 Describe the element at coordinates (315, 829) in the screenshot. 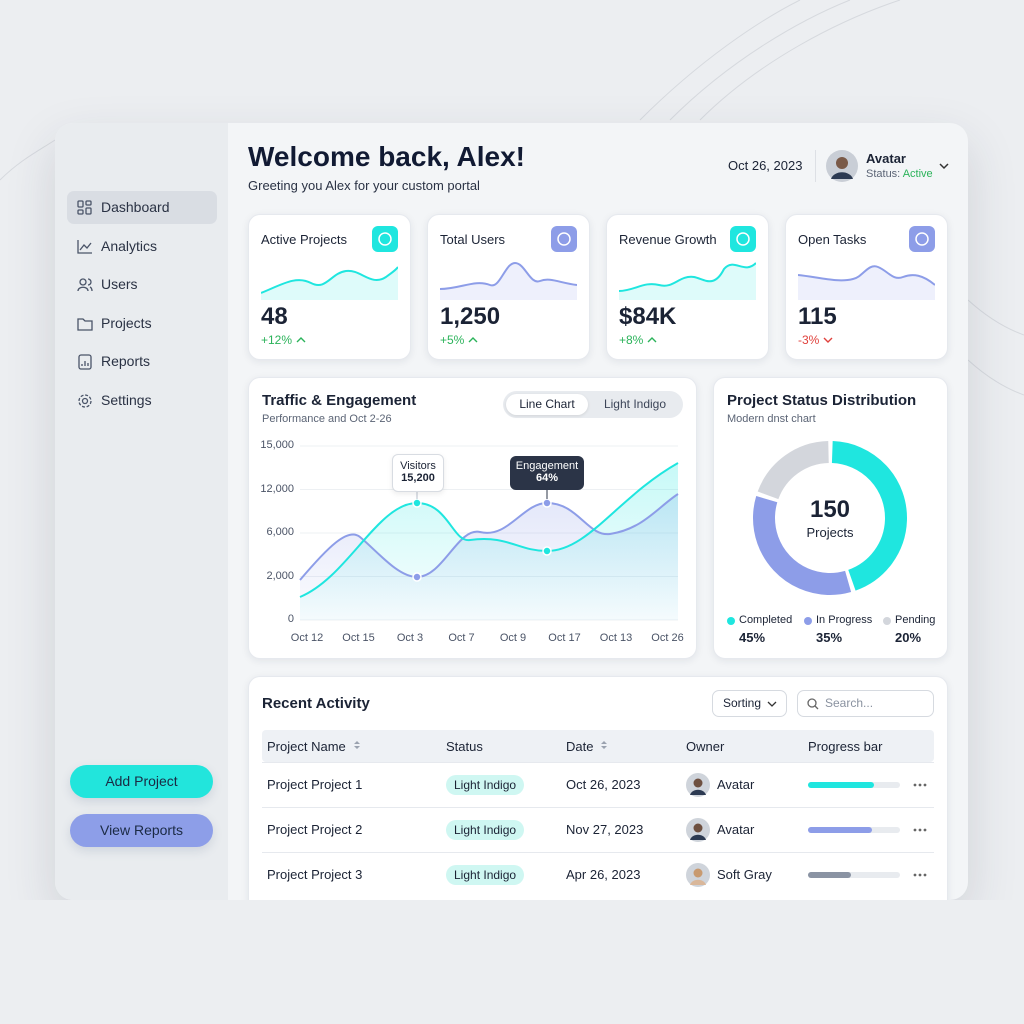

I see `project-name: Project Project 2` at that location.